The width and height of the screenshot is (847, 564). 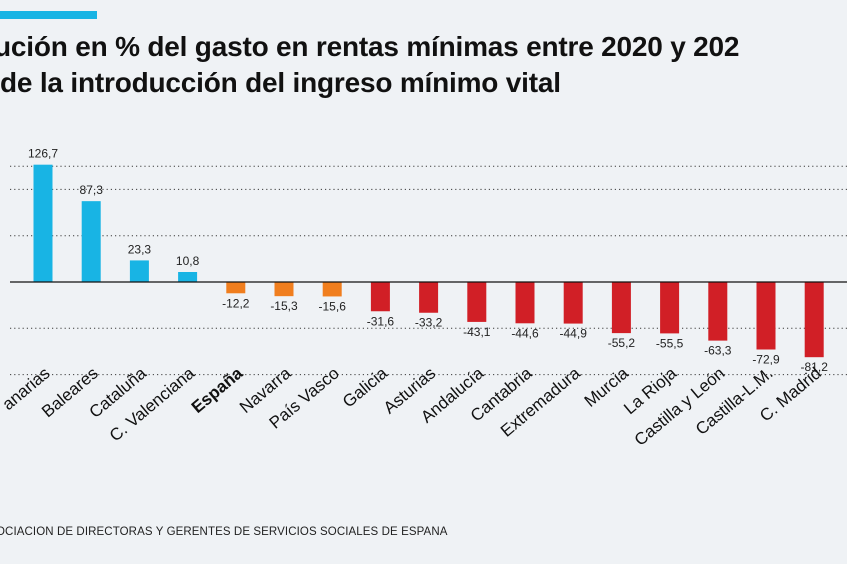 I want to click on data-label: 10,8, so click(x=188, y=261).